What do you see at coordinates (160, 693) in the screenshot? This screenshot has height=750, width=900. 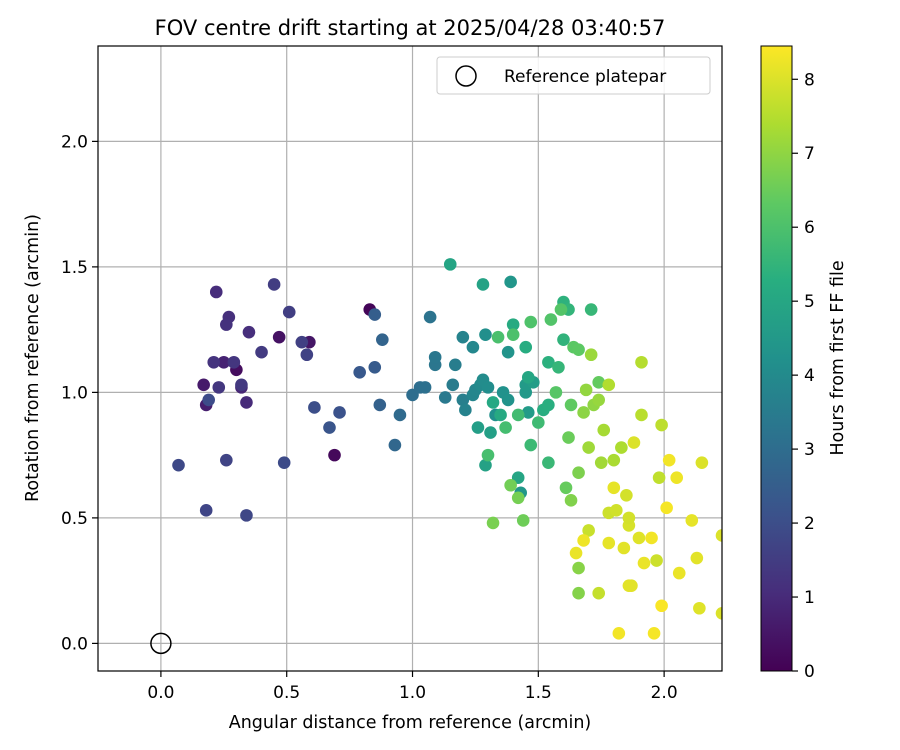 I see `x-tick-label: 0.0` at bounding box center [160, 693].